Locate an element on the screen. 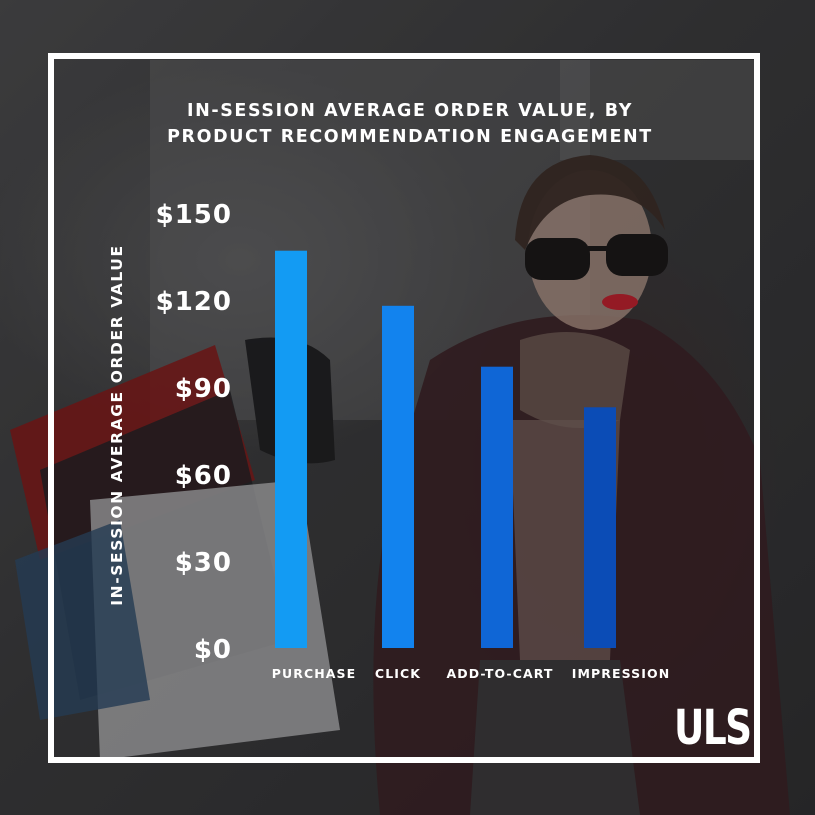 This screenshot has height=815, width=815. x-tick-label: ADD-TO-CART is located at coordinates (499, 673).